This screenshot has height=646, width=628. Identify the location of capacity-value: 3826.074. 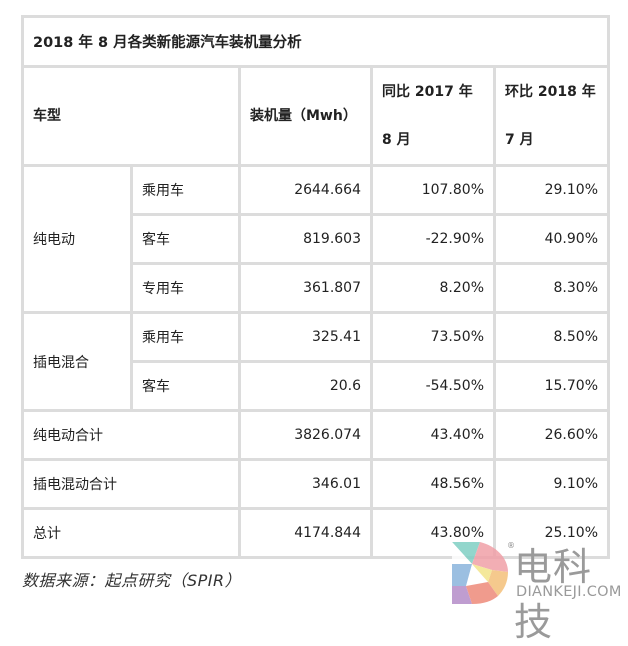
(305, 435).